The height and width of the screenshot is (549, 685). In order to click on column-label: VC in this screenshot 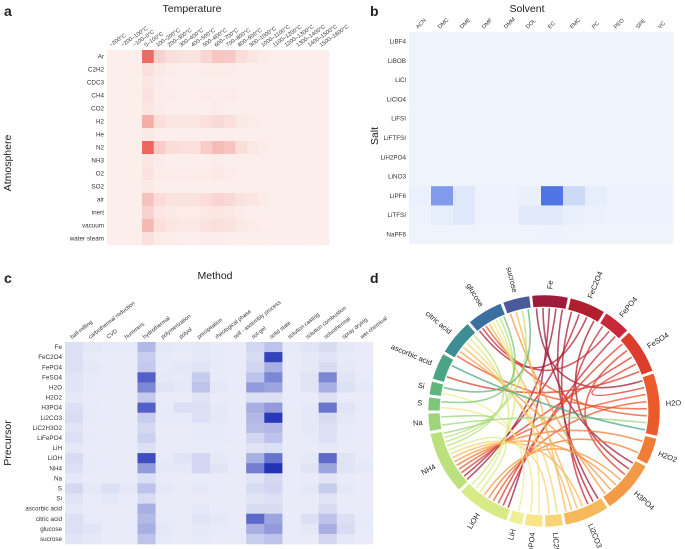, I will do `click(662, 26)`.